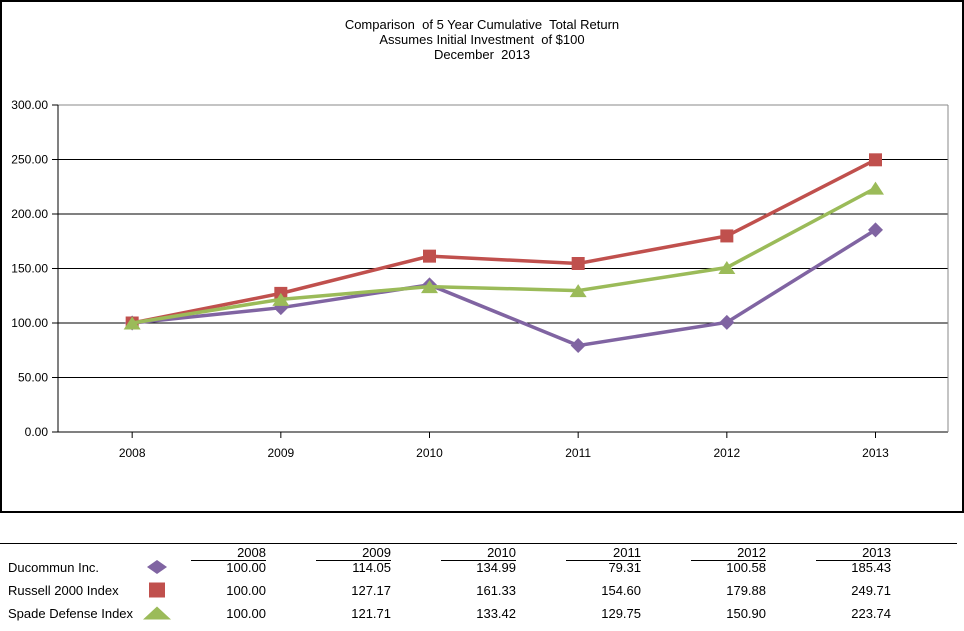 This screenshot has height=631, width=964. I want to click on value-cell: 154.60, so click(621, 590).